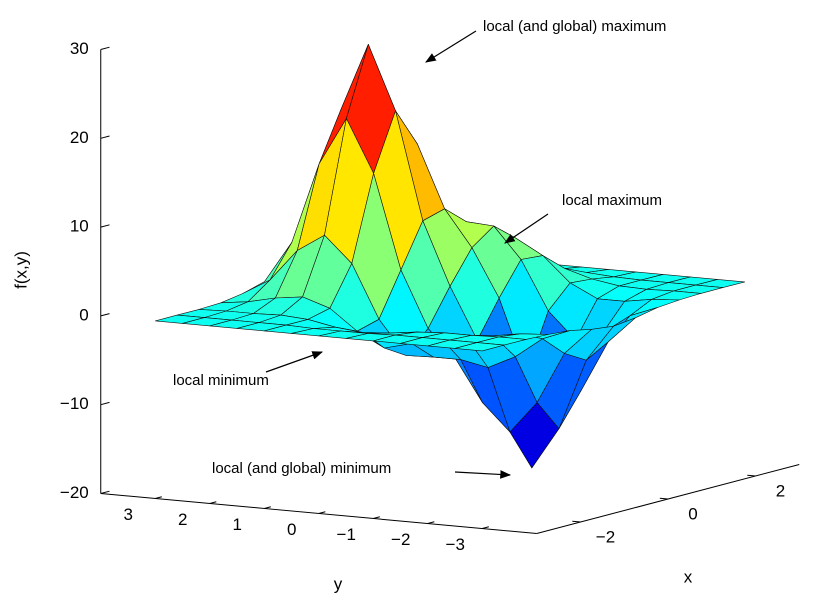  What do you see at coordinates (291, 529) in the screenshot?
I see `y-tick-label: 0` at bounding box center [291, 529].